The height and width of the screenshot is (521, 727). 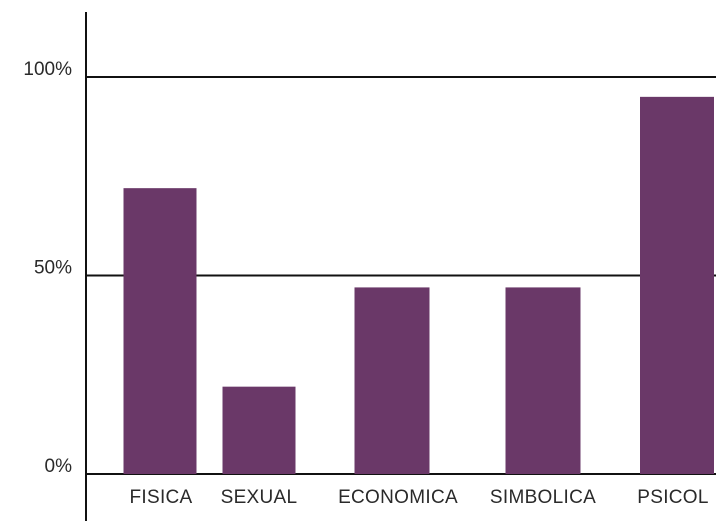 What do you see at coordinates (398, 497) in the screenshot?
I see `x-category-label-economica: ECONOMICA` at bounding box center [398, 497].